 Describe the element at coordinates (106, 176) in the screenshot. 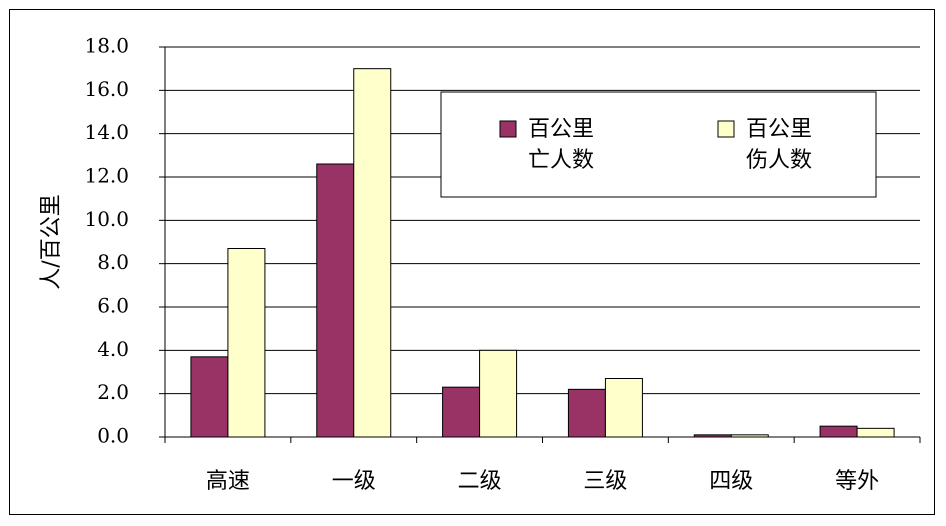

I see `y-tick-label: 12.0` at that location.